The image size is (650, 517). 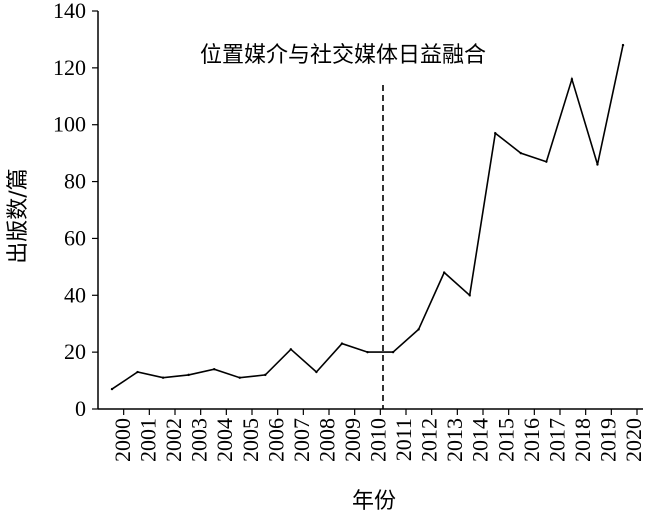 What do you see at coordinates (316, 372) in the screenshot?
I see `data-point-2008` at bounding box center [316, 372].